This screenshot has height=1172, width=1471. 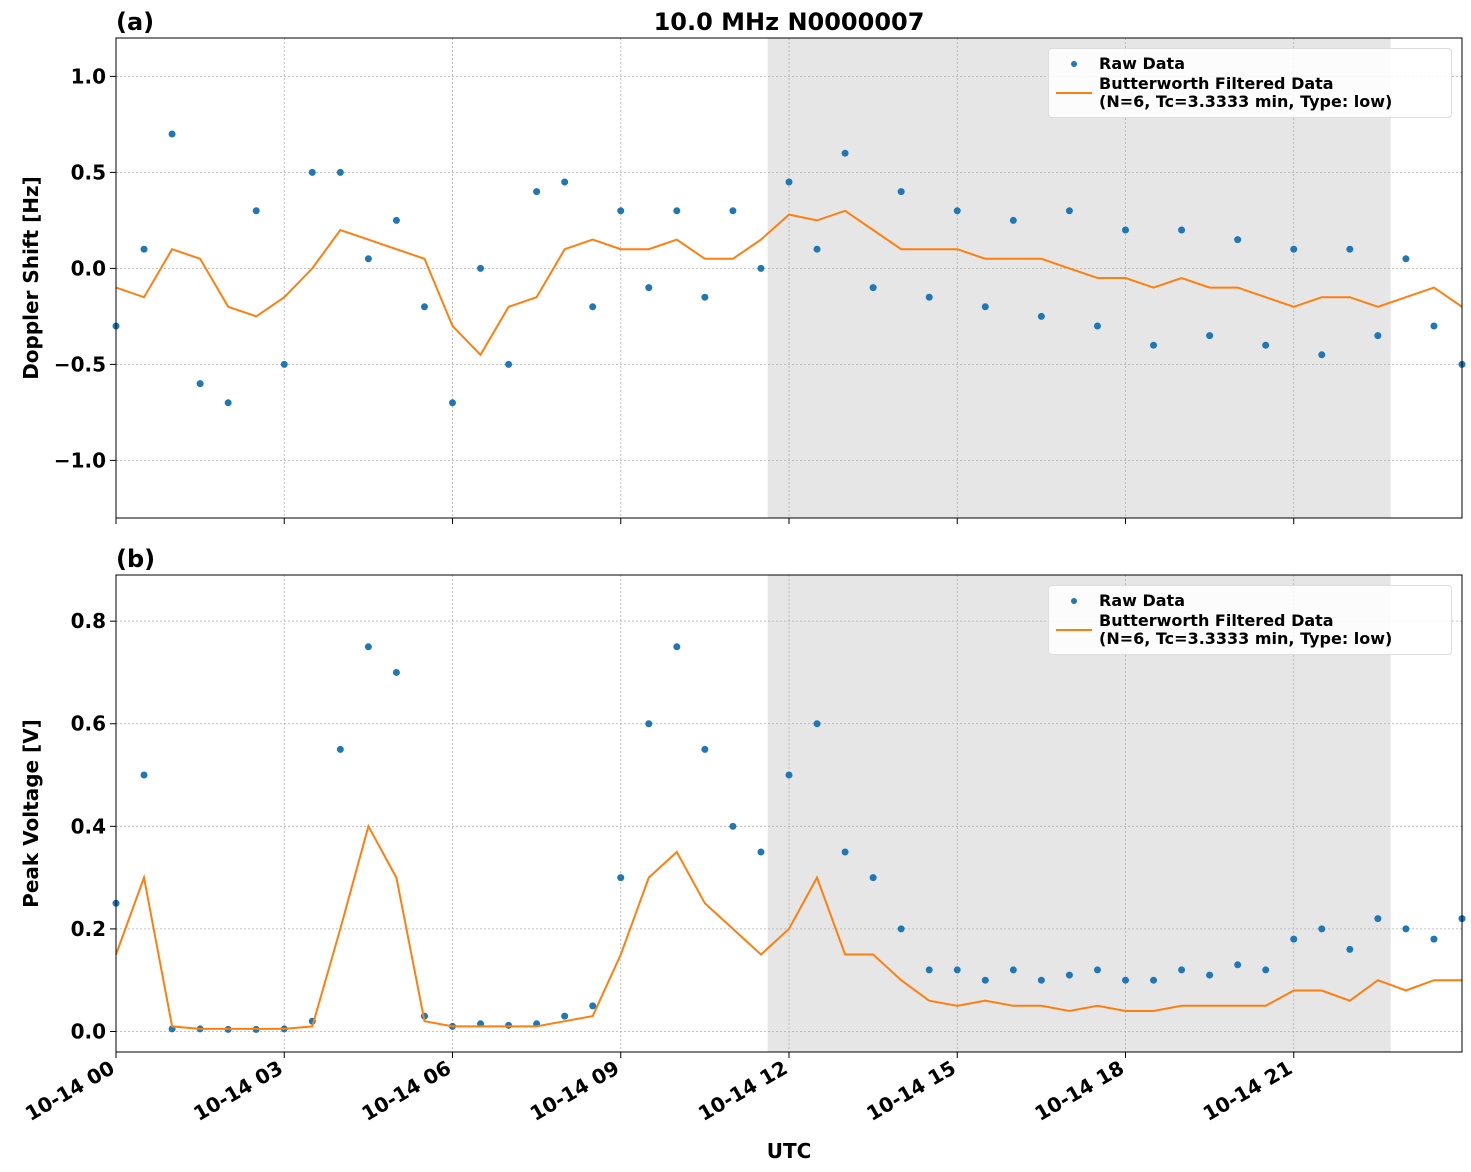 What do you see at coordinates (31, 278) in the screenshot?
I see `y-axis-label: Doppler Shift [Hz]` at bounding box center [31, 278].